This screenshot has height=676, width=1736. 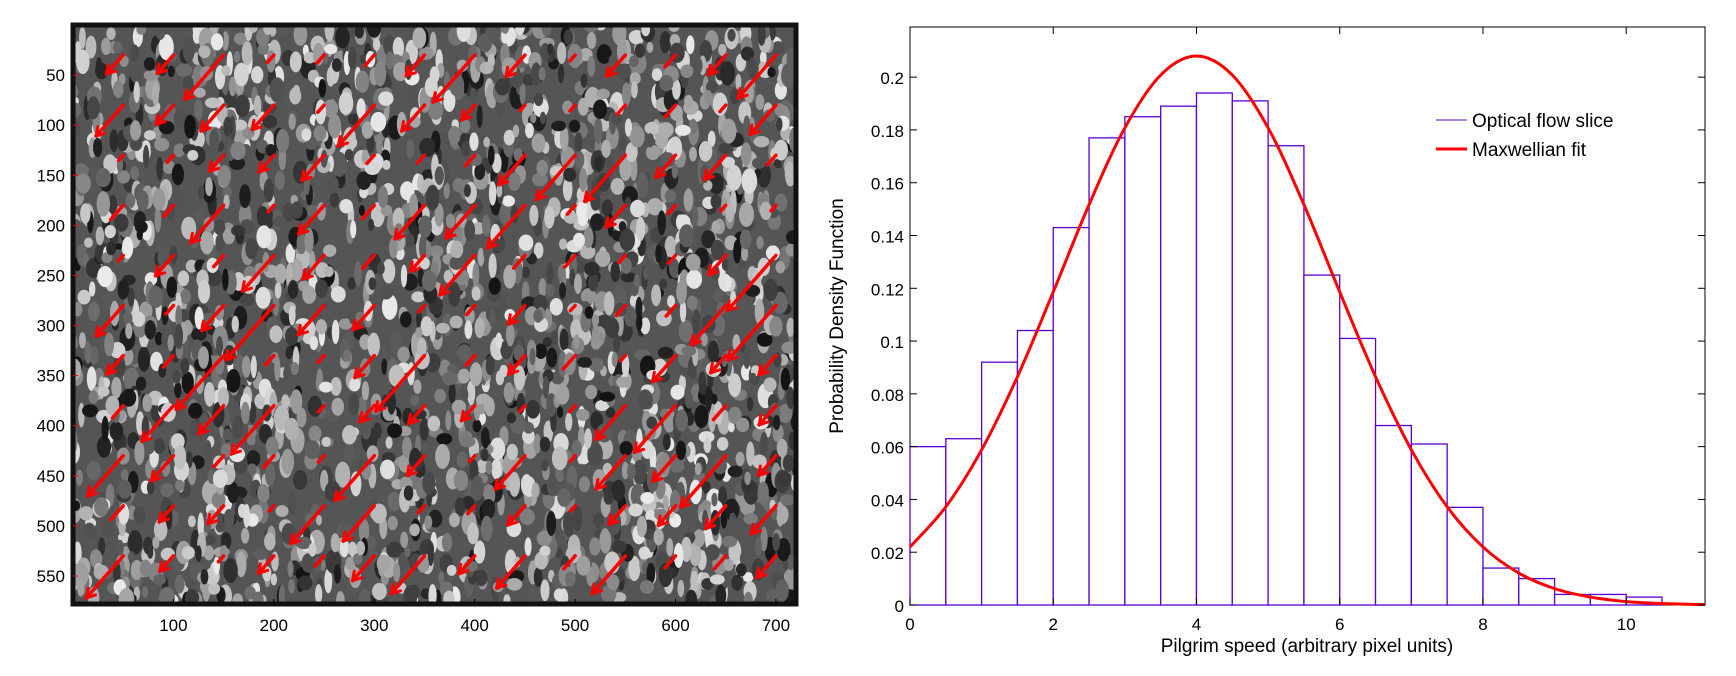 What do you see at coordinates (575, 625) in the screenshot?
I see `x-tick-label: 500` at bounding box center [575, 625].